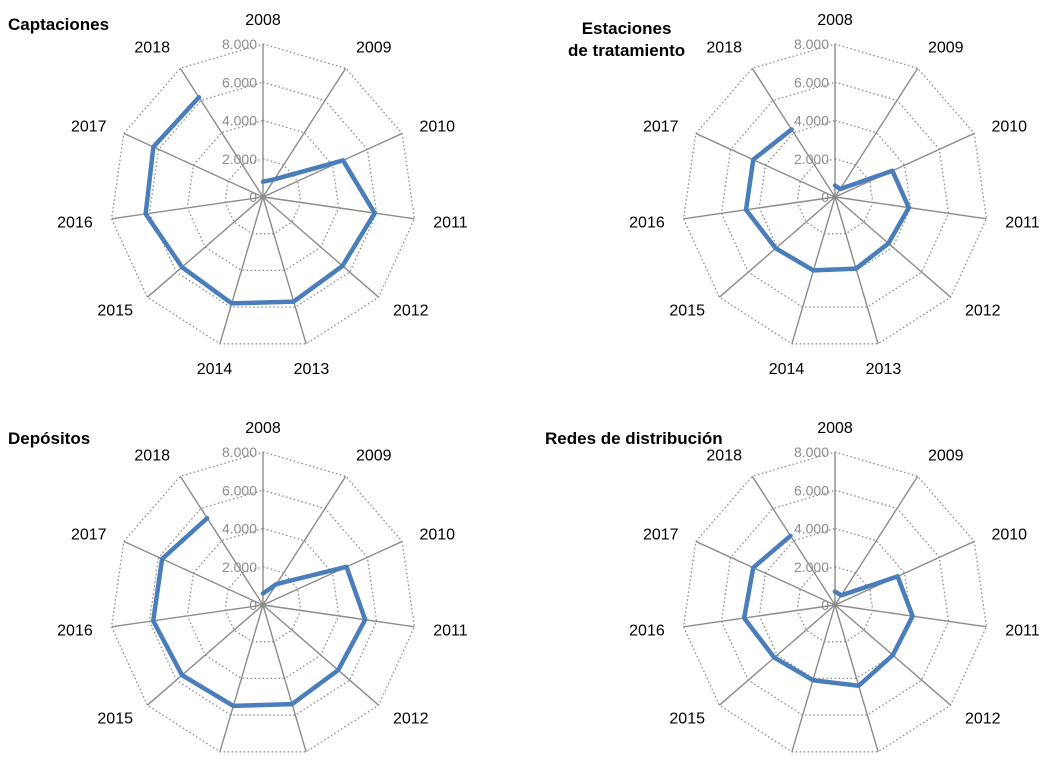 The width and height of the screenshot is (1040, 769). Describe the element at coordinates (627, 39) in the screenshot. I see `chart-title: Estaciones de tratamiento` at that location.